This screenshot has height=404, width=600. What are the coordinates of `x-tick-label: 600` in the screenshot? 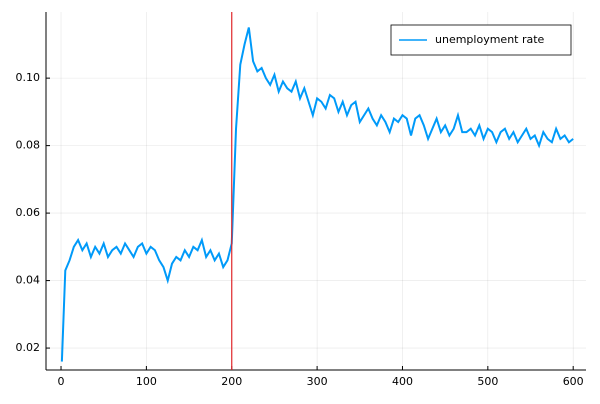 It's located at (573, 381).